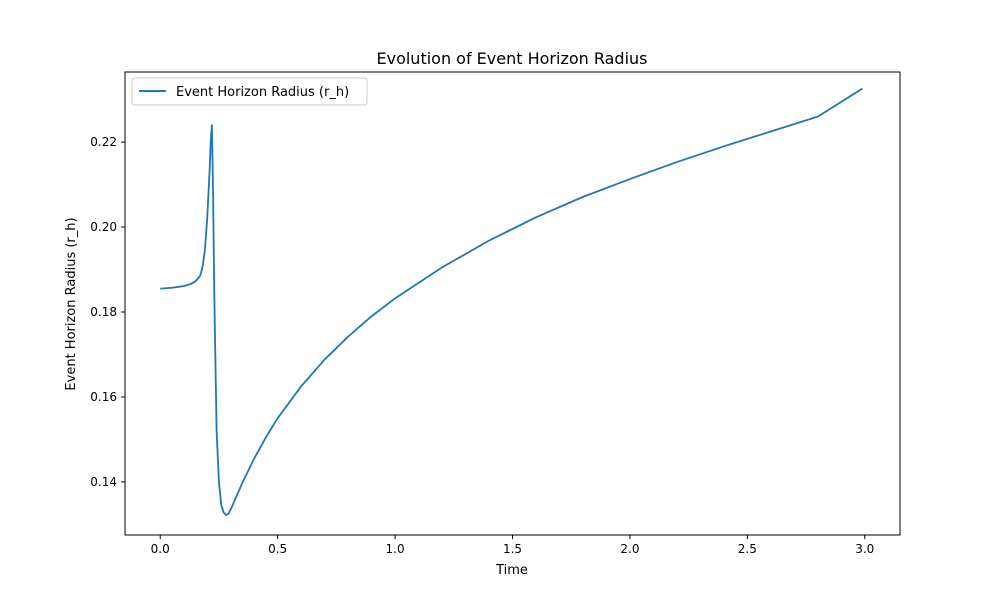  What do you see at coordinates (160, 549) in the screenshot?
I see `x-tick-label: 0.0` at bounding box center [160, 549].